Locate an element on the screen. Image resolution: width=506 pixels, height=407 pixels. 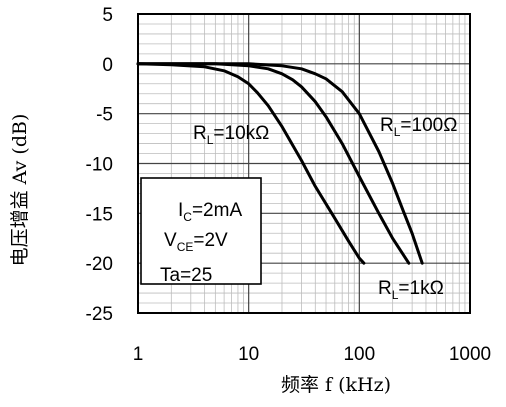
y-tick-label: 0 is located at coordinates (107, 65).